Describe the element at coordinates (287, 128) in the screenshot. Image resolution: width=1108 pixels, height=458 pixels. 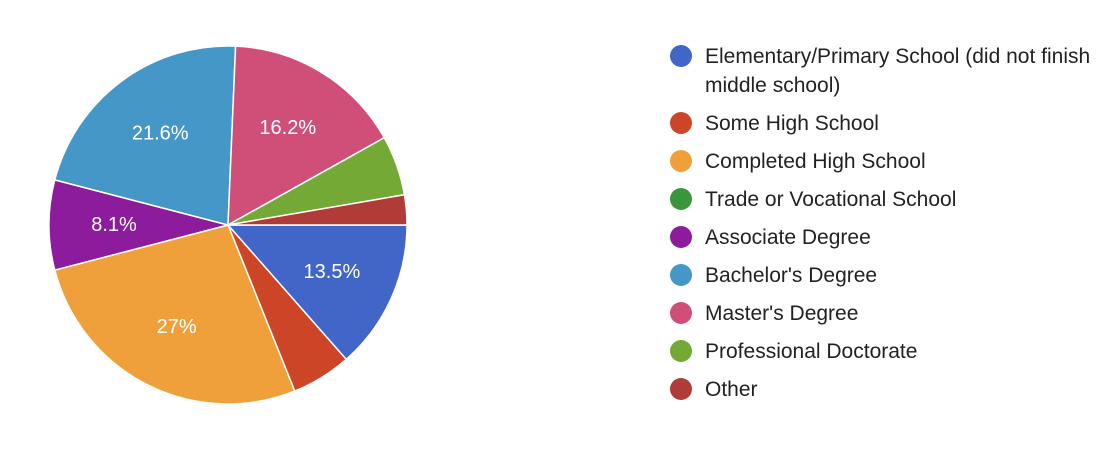
I see `pie-data-label: 16.2%` at that location.